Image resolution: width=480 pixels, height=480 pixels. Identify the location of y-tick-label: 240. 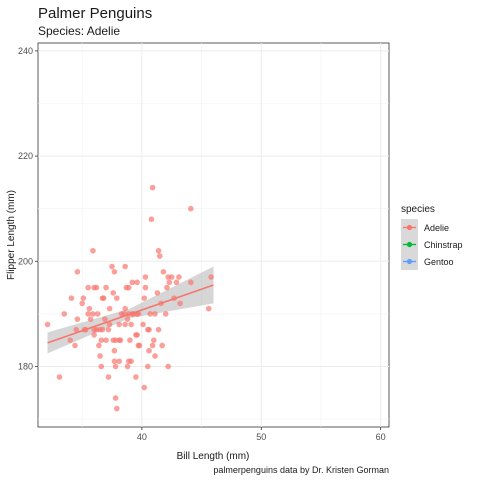
(25, 51).